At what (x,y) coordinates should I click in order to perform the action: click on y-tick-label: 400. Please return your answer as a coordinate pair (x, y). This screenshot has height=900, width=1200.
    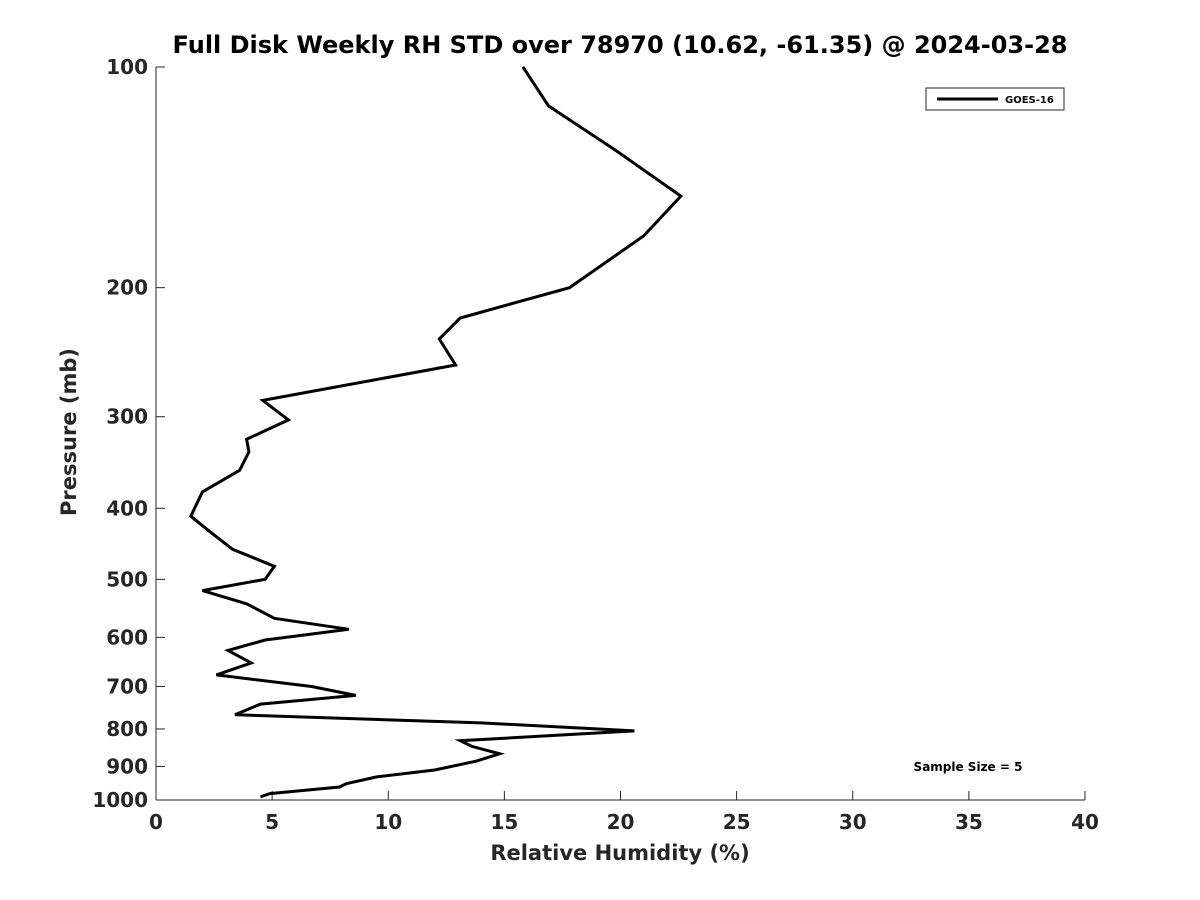
    Looking at the image, I should click on (127, 508).